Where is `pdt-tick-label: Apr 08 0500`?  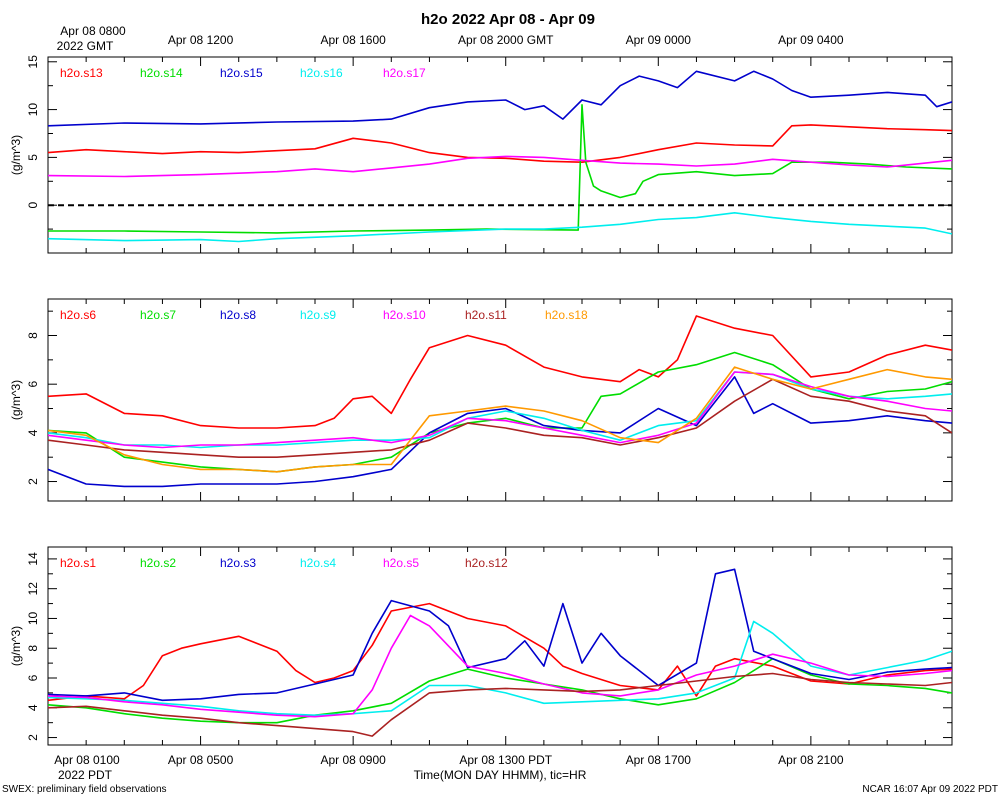 pdt-tick-label: Apr 08 0500 is located at coordinates (201, 760).